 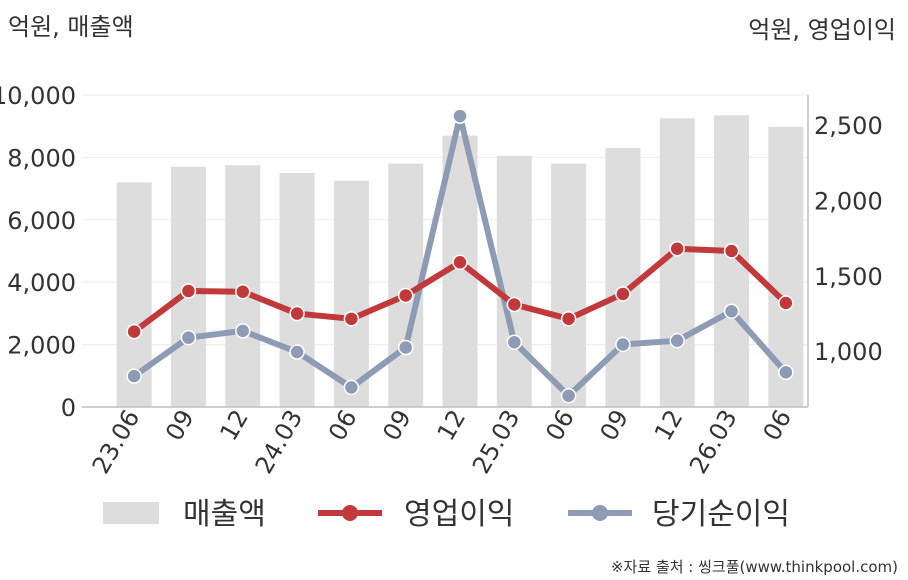 I want to click on legend-swatch-revenue, so click(x=131, y=513).